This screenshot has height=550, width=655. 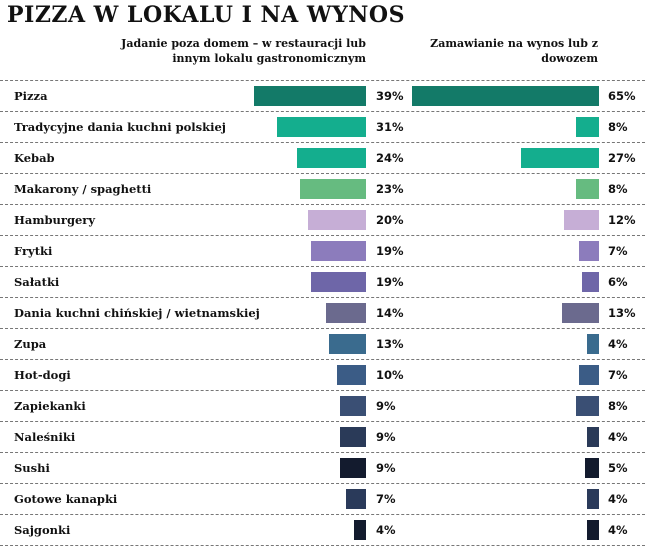 What do you see at coordinates (55, 220) in the screenshot?
I see `category-label: Hamburgery` at bounding box center [55, 220].